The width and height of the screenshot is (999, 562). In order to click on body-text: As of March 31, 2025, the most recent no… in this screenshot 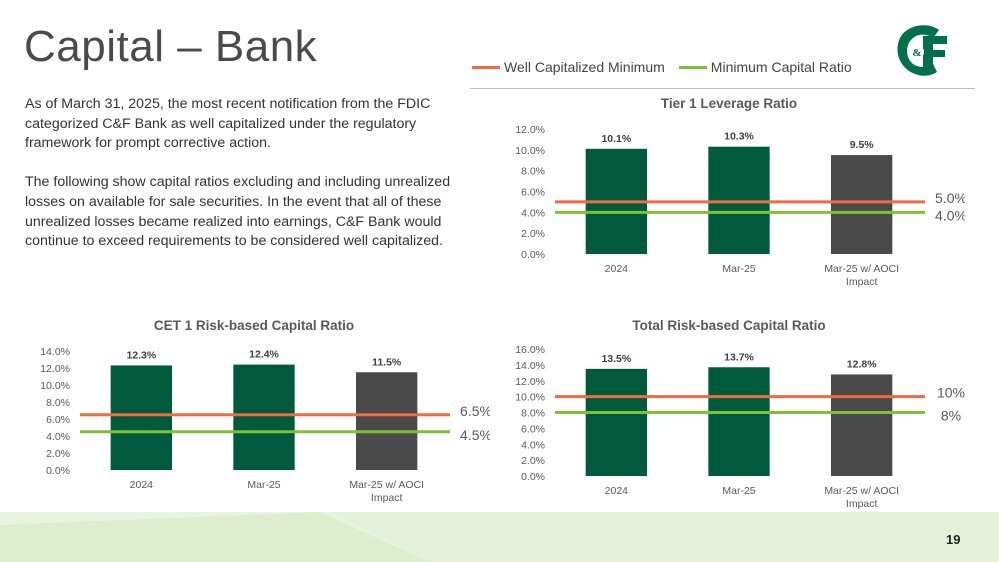, I will do `click(247, 183)`.